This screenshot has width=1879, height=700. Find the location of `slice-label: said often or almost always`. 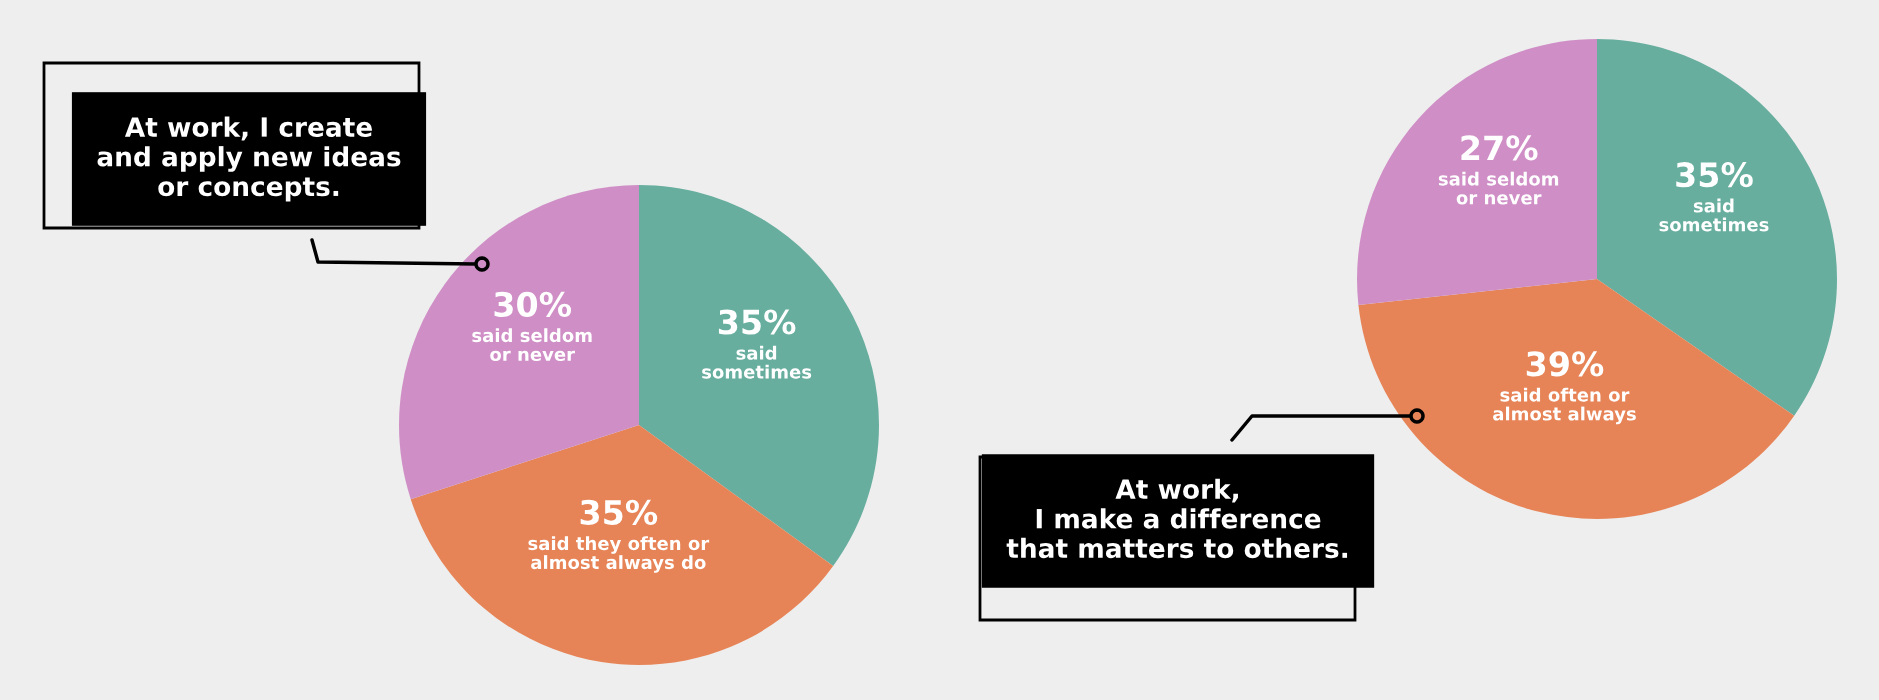

slice-label: said often or almost always is located at coordinates (1564, 406).